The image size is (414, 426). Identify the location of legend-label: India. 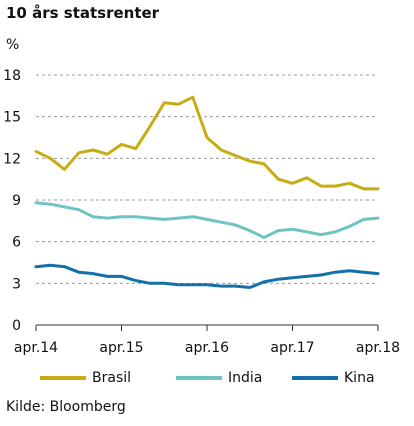
(245, 378).